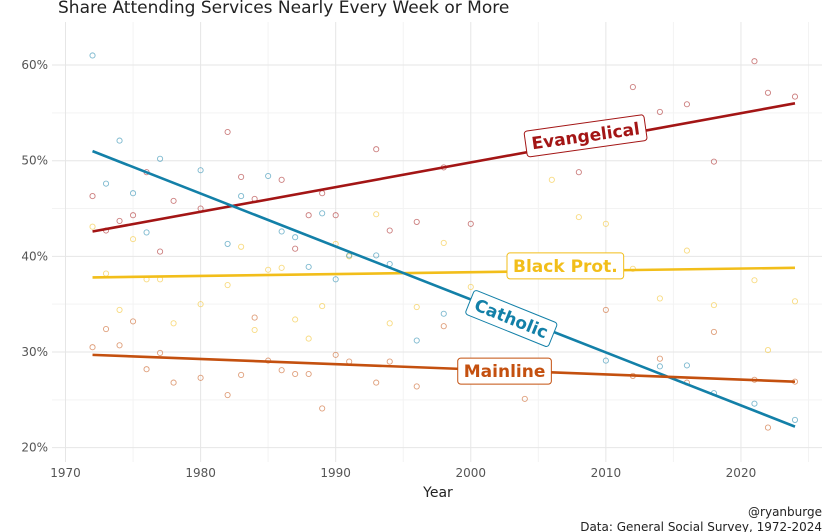  I want to click on catholic-label-box, so click(511, 318).